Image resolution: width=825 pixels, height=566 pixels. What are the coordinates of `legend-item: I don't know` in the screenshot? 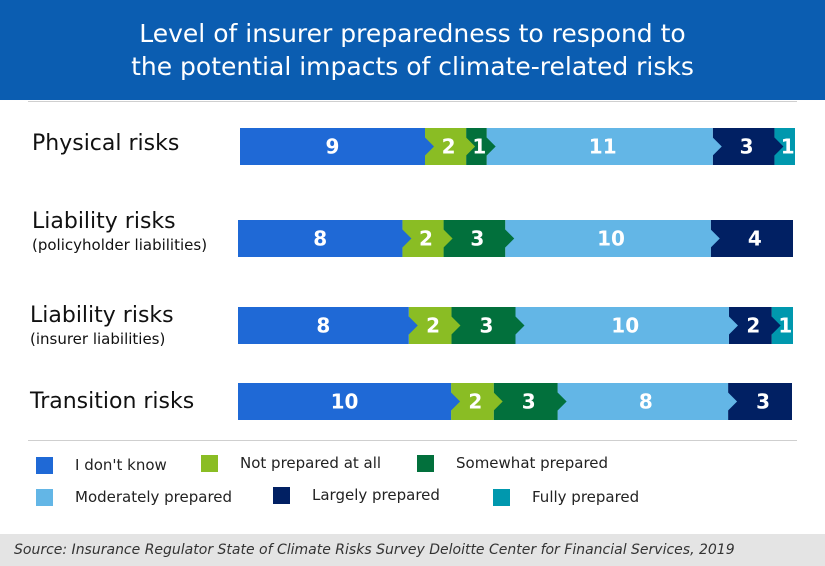 It's located at (101, 465).